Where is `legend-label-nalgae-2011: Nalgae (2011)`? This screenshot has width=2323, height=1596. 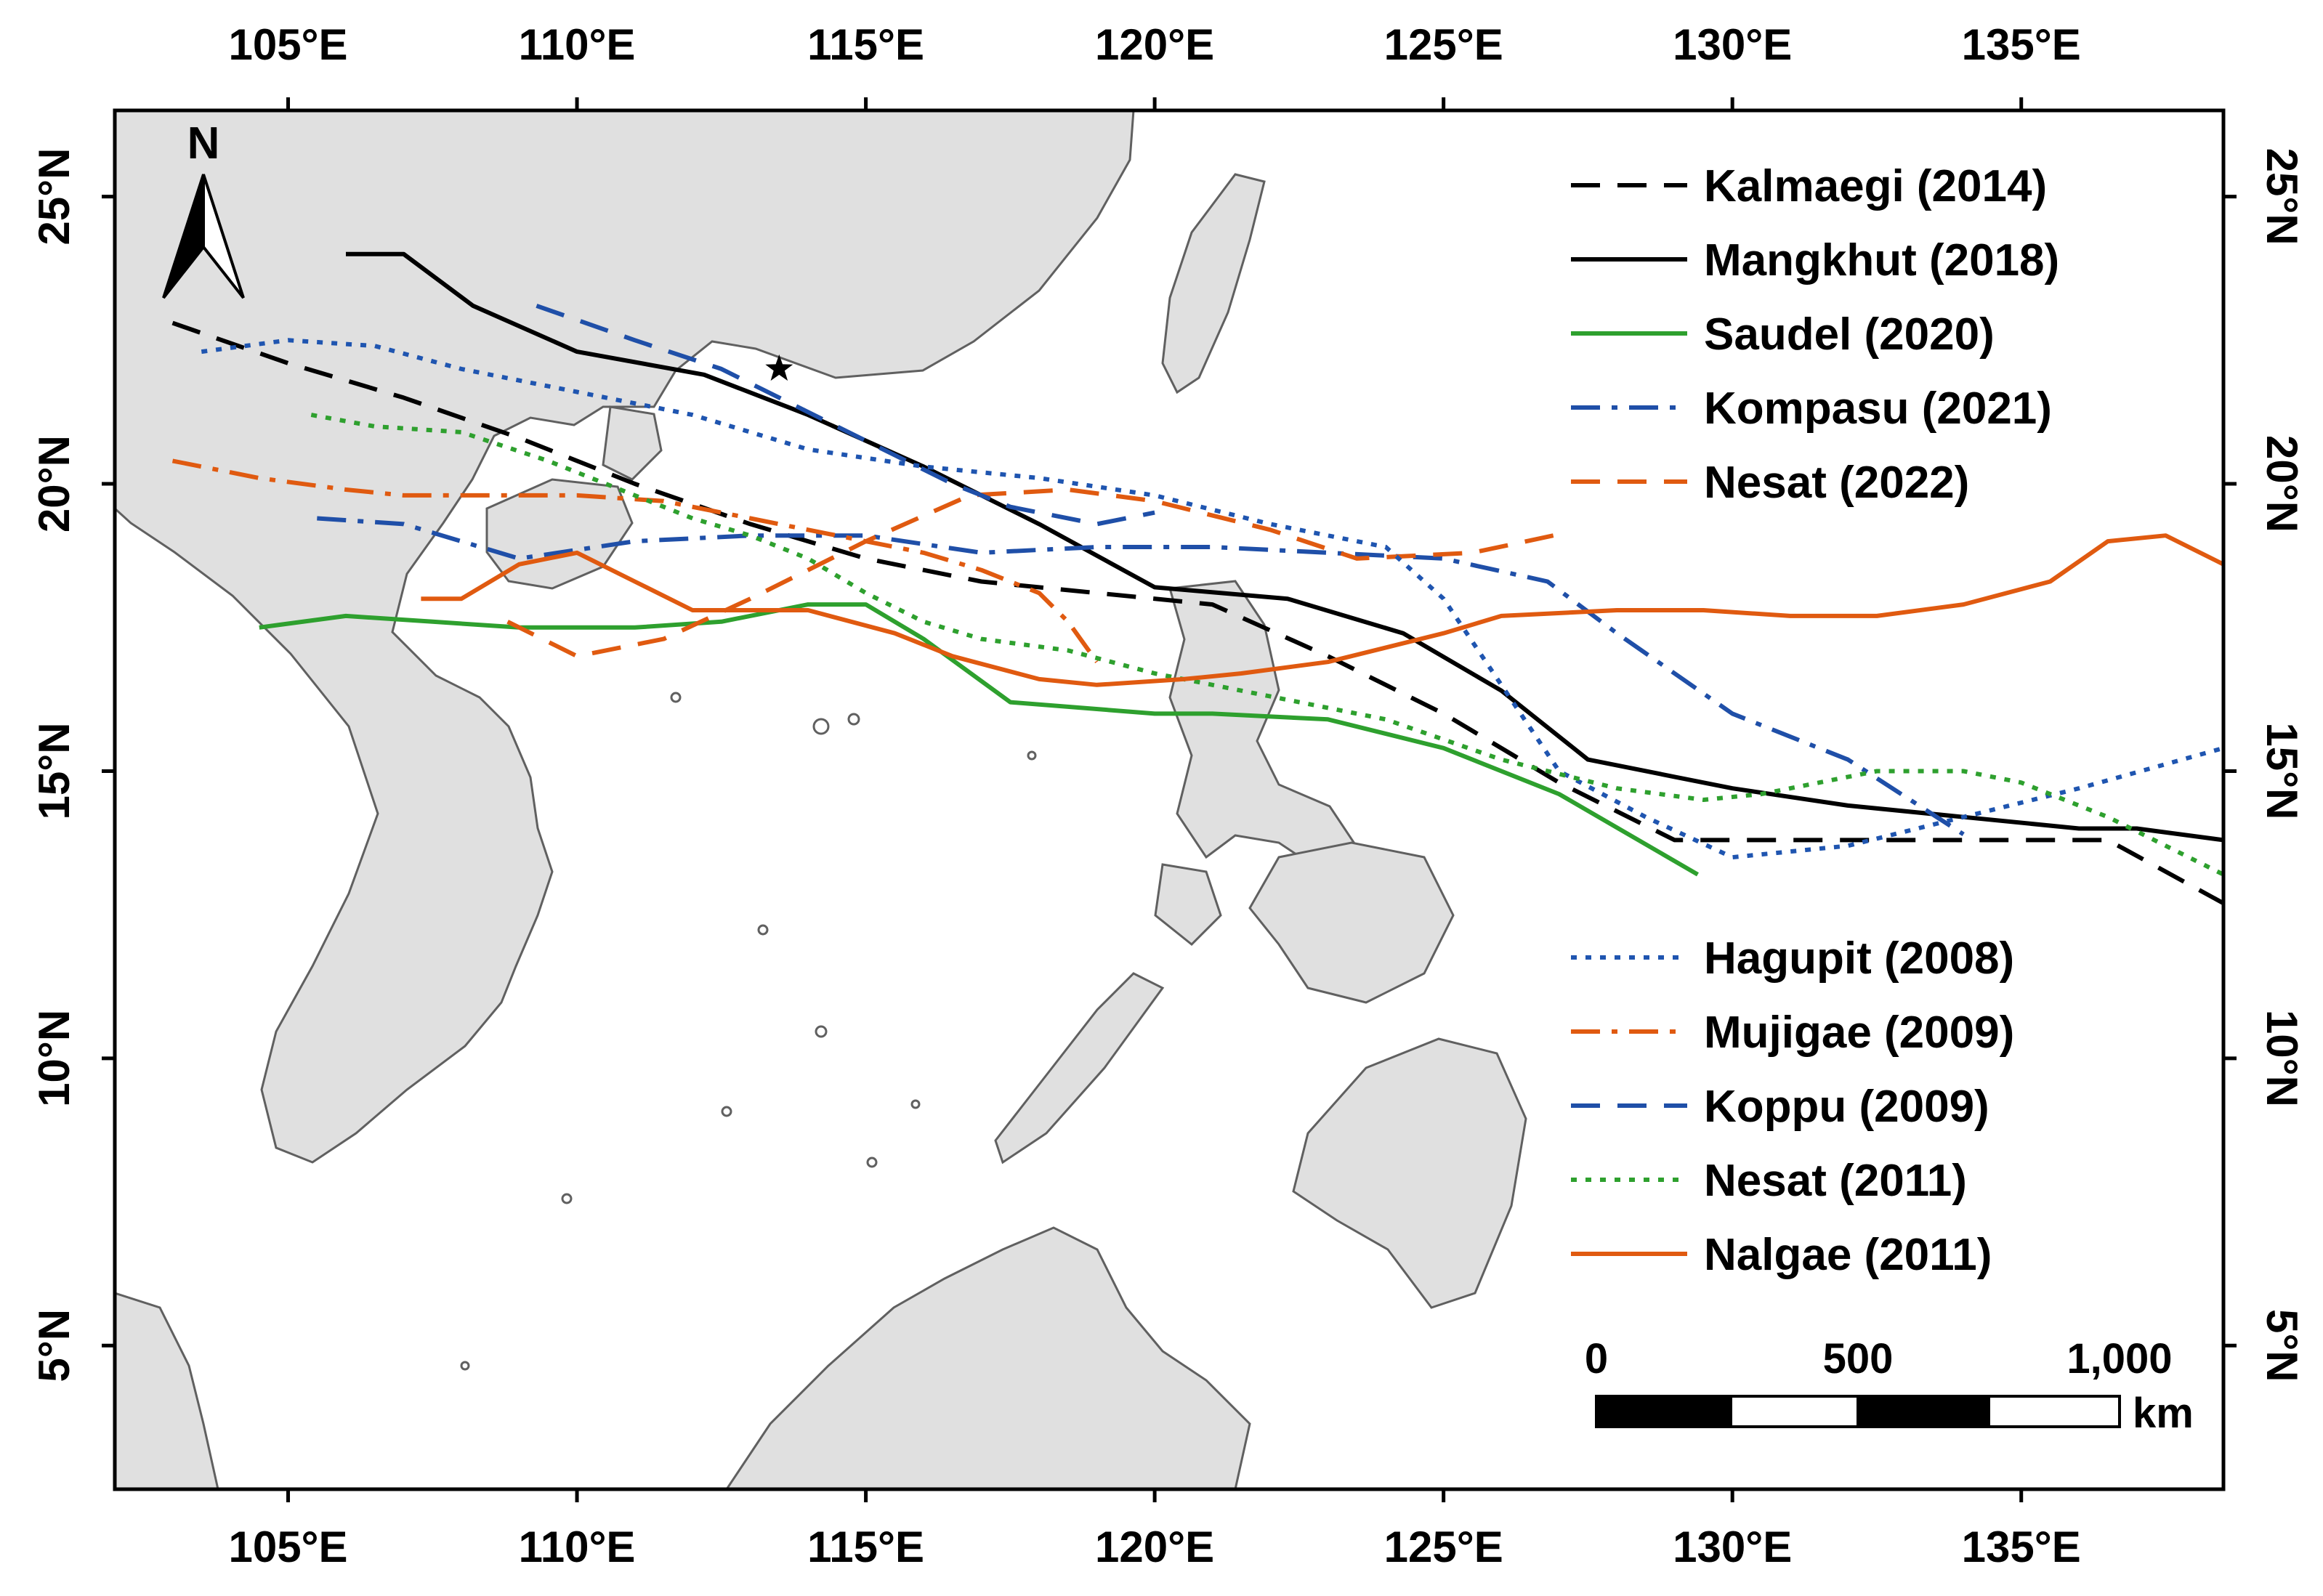
legend-label-nalgae-2011: Nalgae (2011) is located at coordinates (1848, 1255).